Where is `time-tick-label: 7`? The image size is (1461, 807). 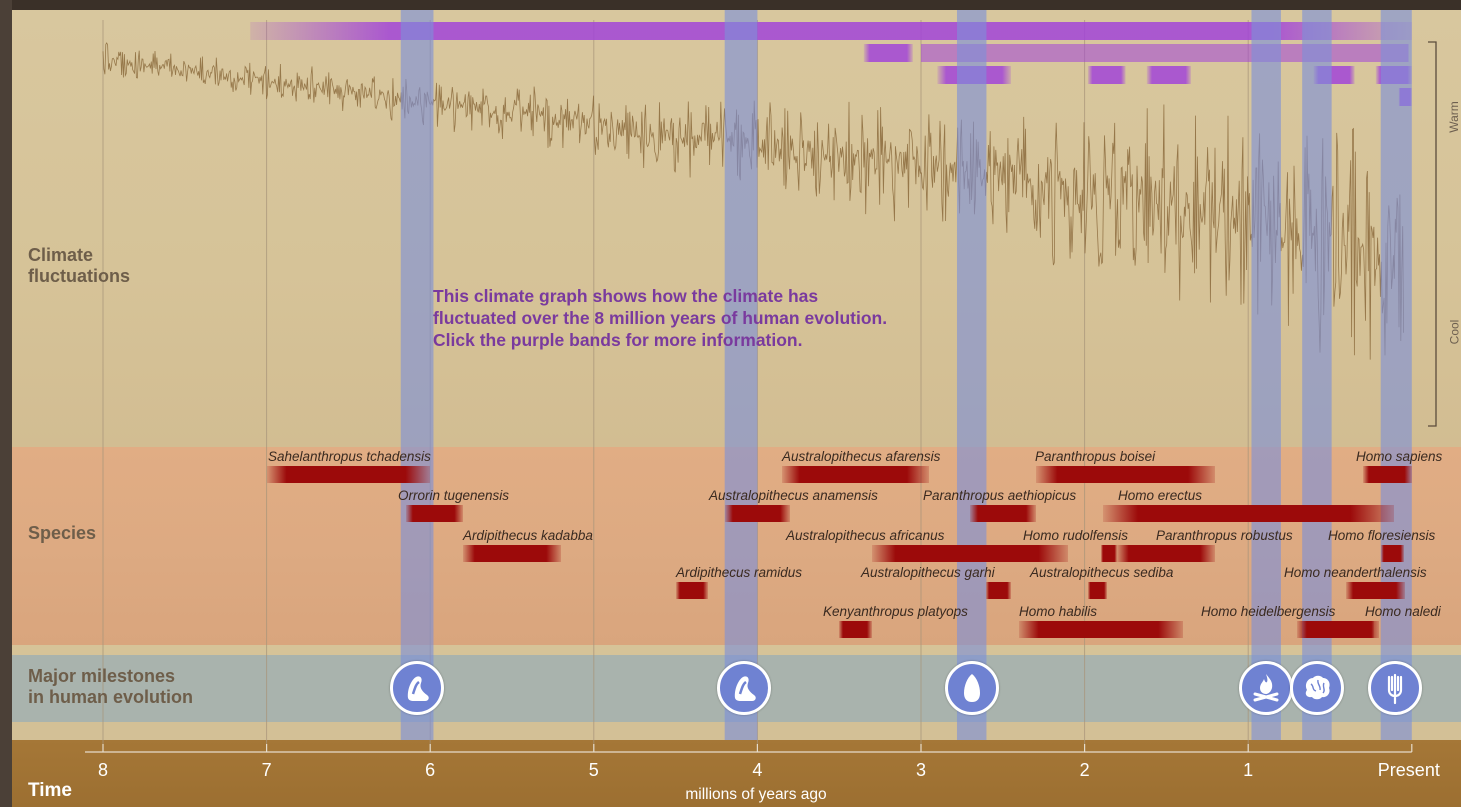
time-tick-label: 7 is located at coordinates (266, 770).